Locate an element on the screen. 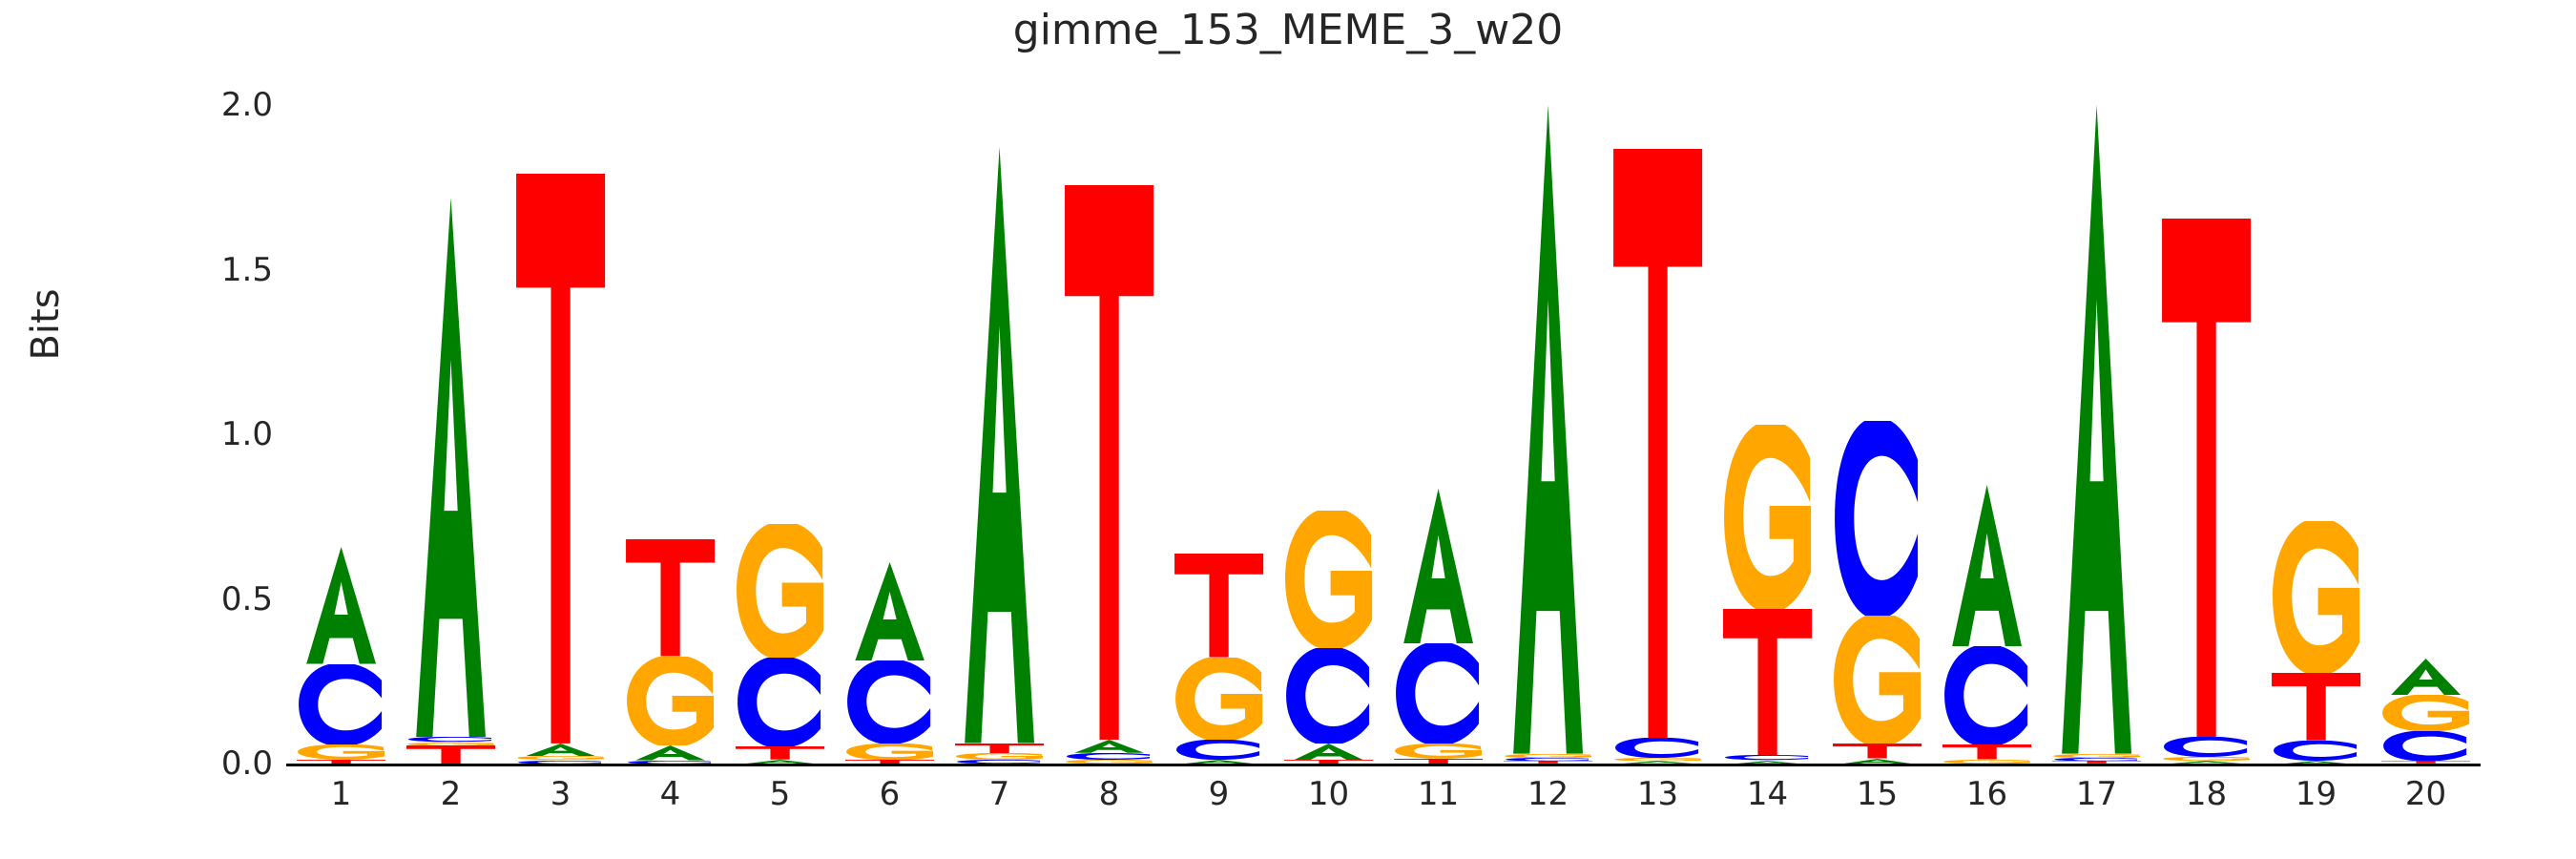  x-tick-label: 13 is located at coordinates (1657, 794).